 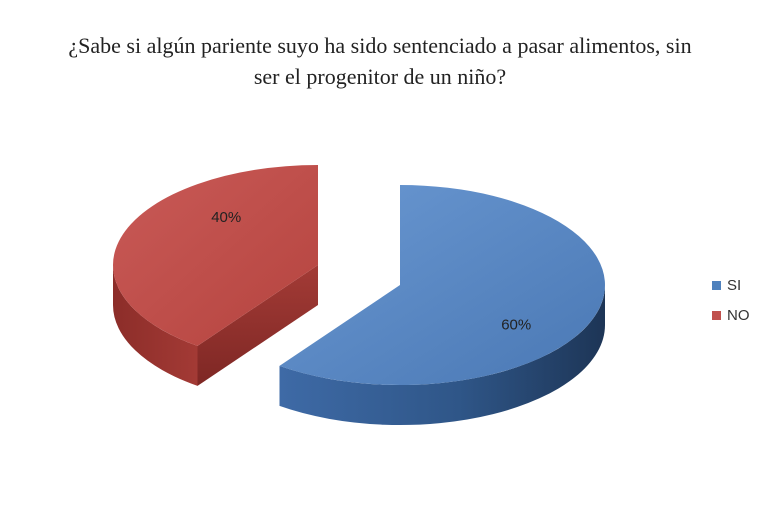 What do you see at coordinates (155, 325) in the screenshot?
I see `pie-side-no` at bounding box center [155, 325].